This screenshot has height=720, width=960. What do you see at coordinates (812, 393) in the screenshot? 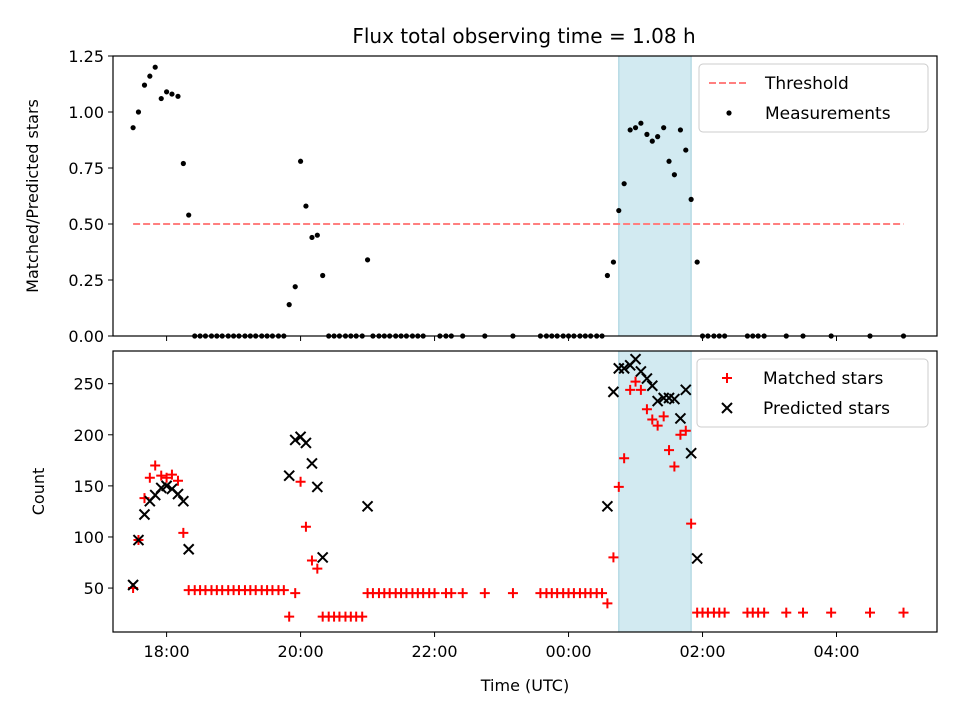
I see `legend: Matched stars Predicted stars` at bounding box center [812, 393].